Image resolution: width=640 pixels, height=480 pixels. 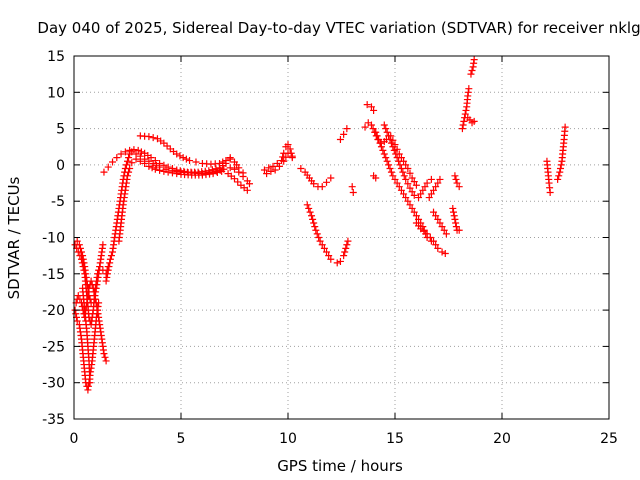 What do you see at coordinates (56, 57) in the screenshot?
I see `y-tick-label: 15` at bounding box center [56, 57].